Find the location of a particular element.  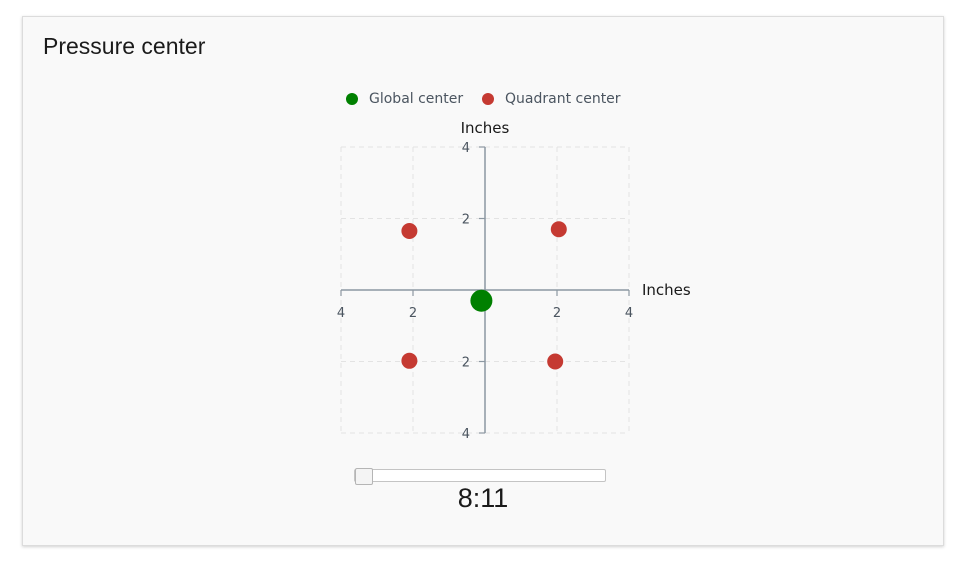

legend-item-quadrant-center: Quadrant center is located at coordinates (551, 99).